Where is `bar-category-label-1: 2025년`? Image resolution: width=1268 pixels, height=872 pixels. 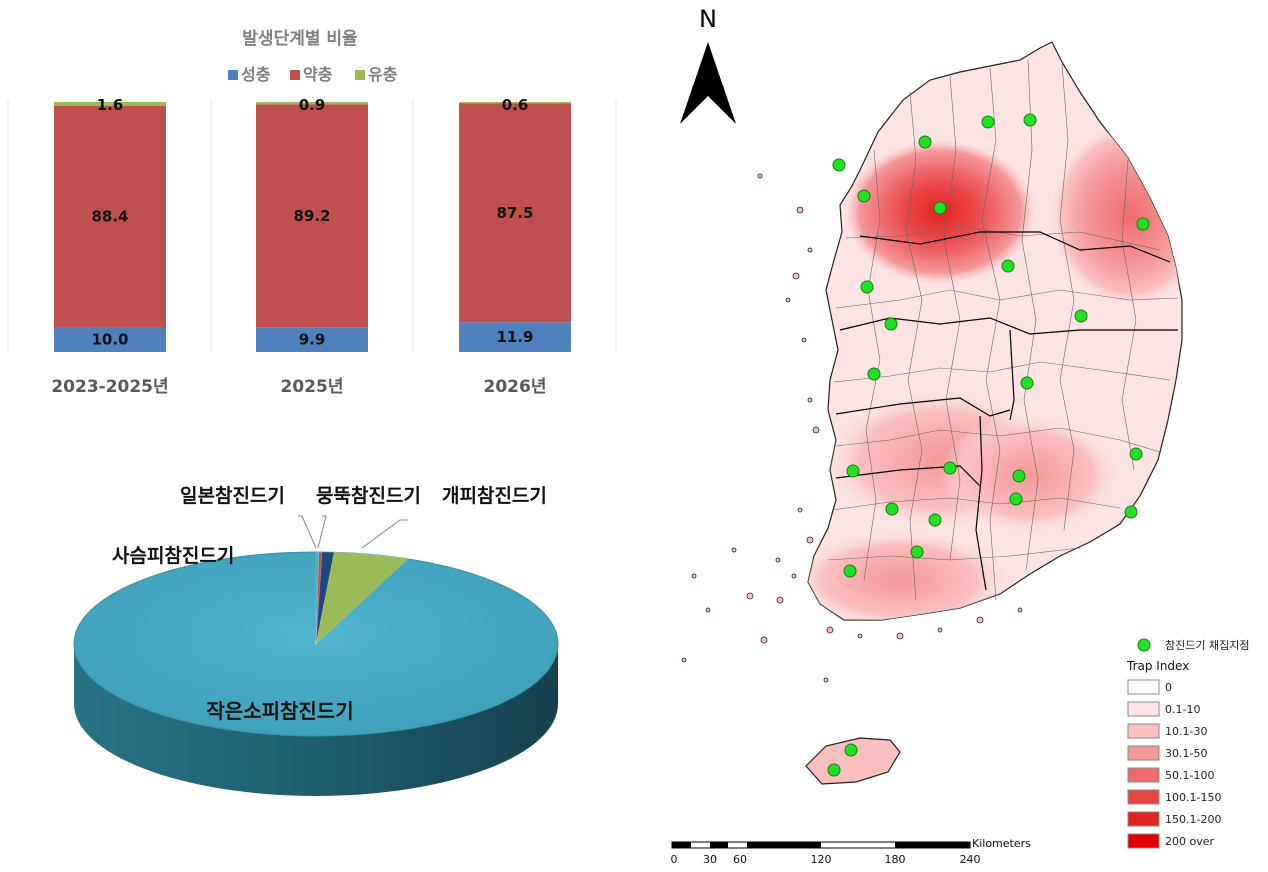
bar-category-label-1: 2025년 is located at coordinates (312, 387).